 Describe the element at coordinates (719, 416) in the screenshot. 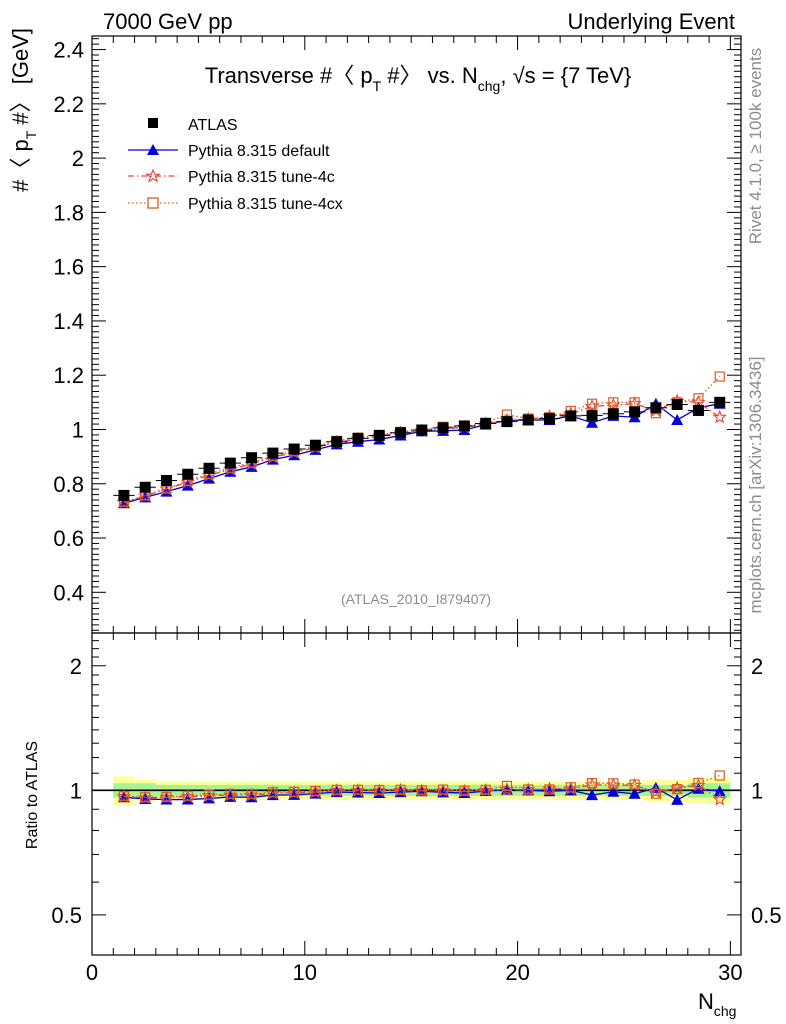

I see `point-pythia-8-315-tune-4c` at that location.